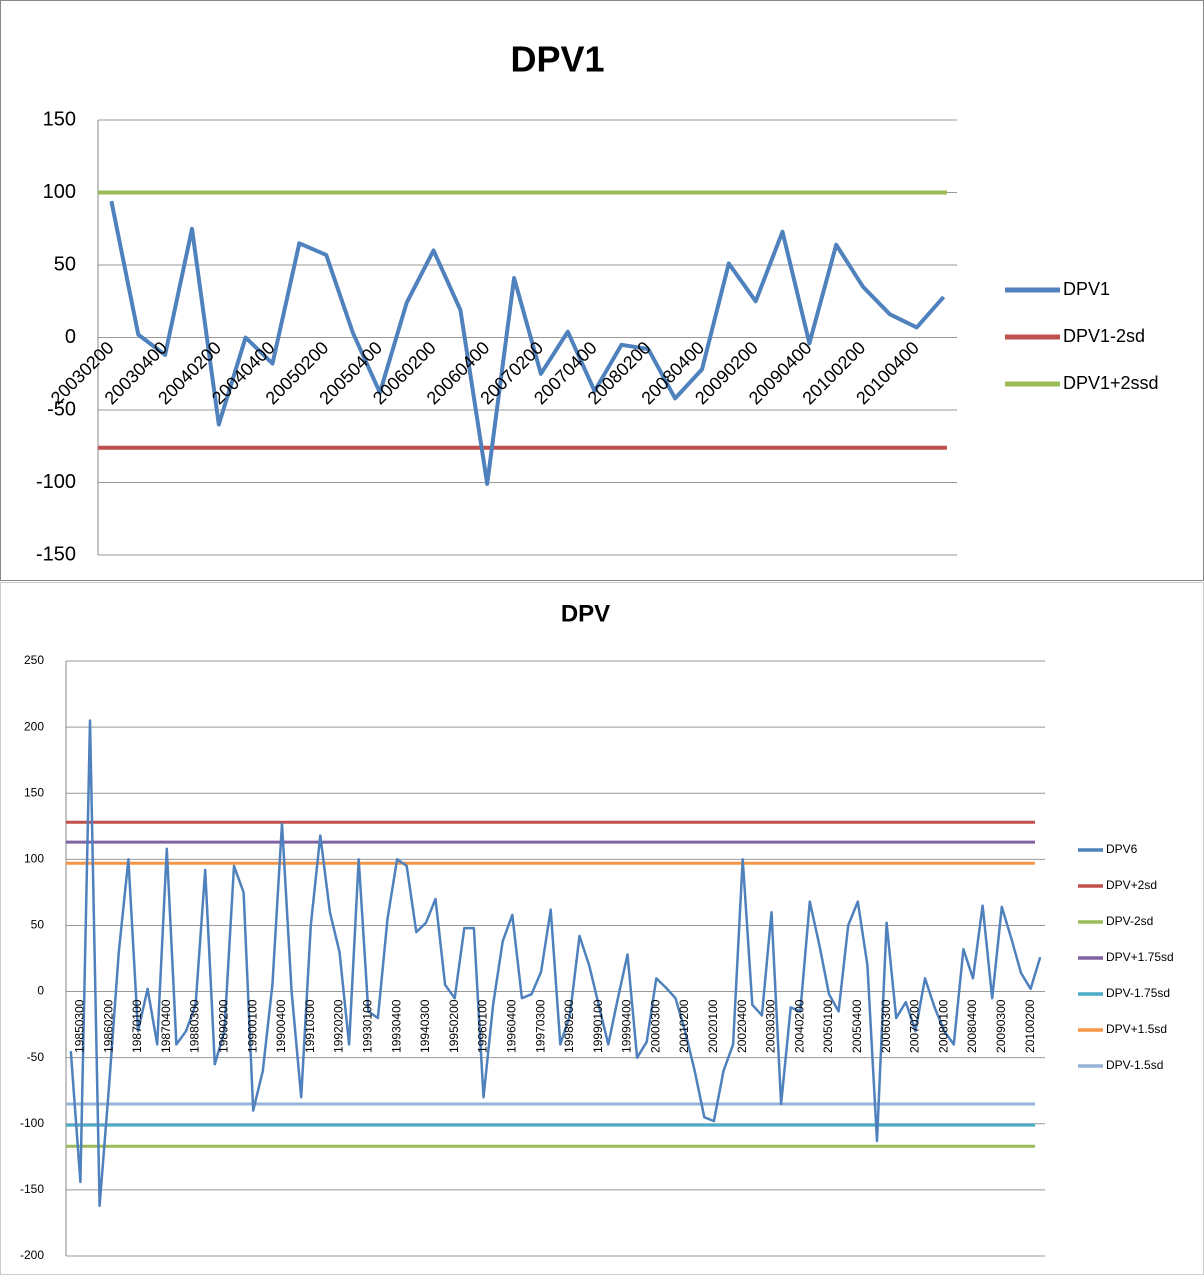 This screenshot has width=1204, height=1275. Describe the element at coordinates (713, 1026) in the screenshot. I see `x-tick-label: 20020100` at that location.